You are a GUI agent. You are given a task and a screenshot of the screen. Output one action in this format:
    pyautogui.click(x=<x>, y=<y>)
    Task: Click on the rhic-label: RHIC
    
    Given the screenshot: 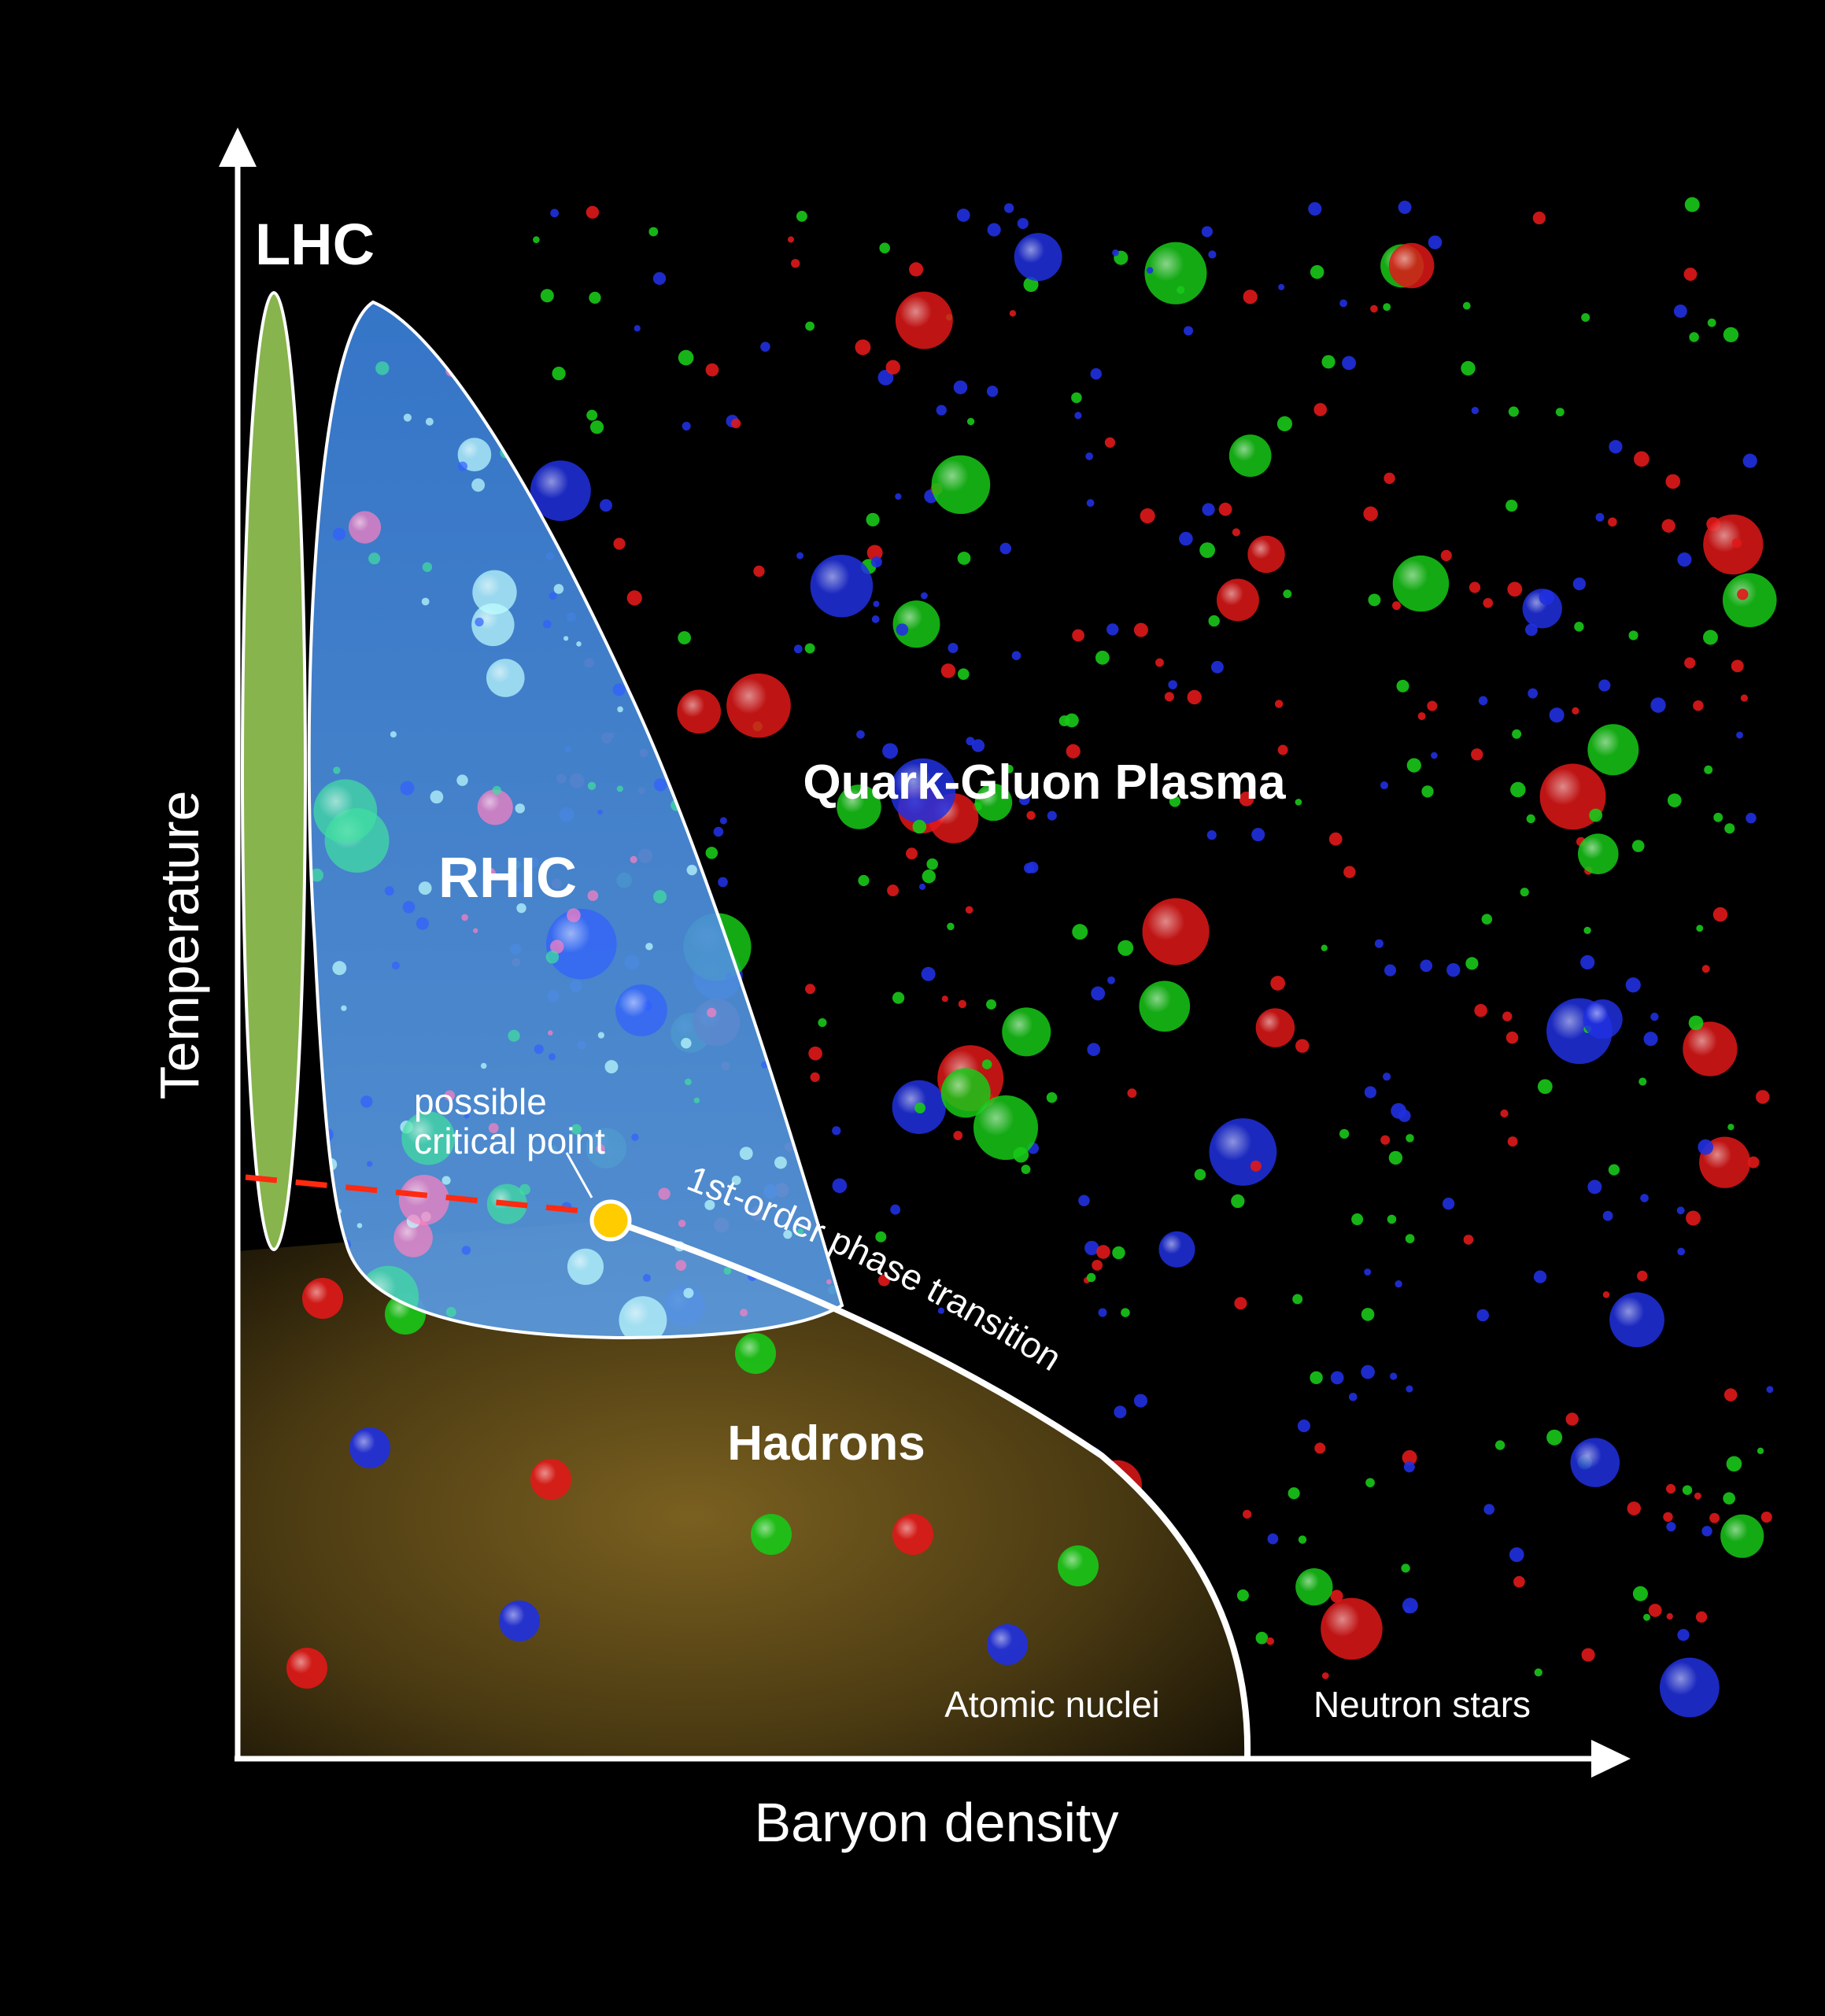 What is the action you would take?
    pyautogui.click(x=508, y=878)
    